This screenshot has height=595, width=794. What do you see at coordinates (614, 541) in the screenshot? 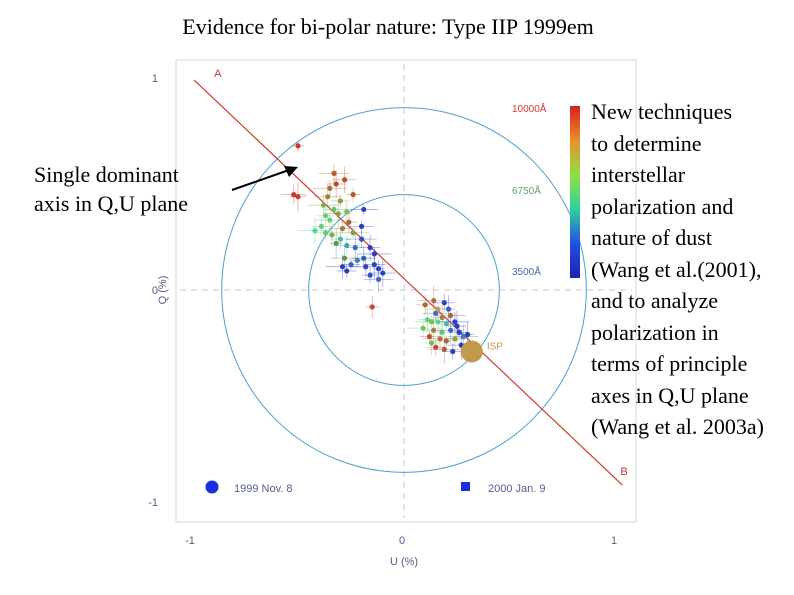
I see `x-tick-label: 1` at bounding box center [614, 541].